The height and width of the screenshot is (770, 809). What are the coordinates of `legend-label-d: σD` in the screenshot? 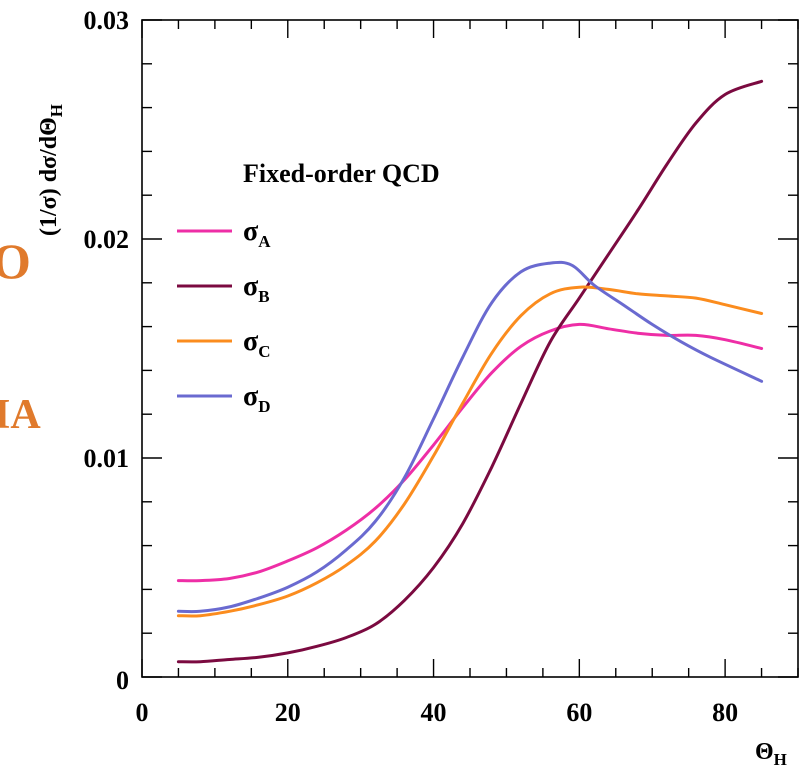 It's located at (257, 398).